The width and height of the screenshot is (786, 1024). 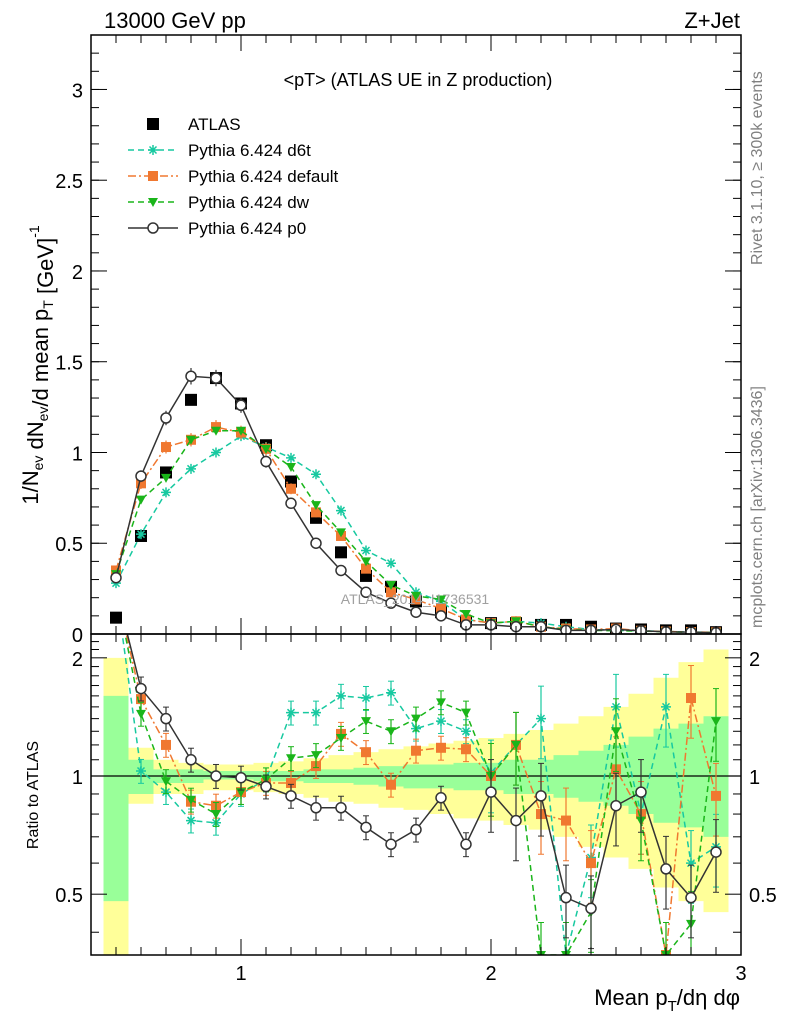 What do you see at coordinates (672, 1006) in the screenshot?
I see `ratio-x-axis-label-part: T` at bounding box center [672, 1006].